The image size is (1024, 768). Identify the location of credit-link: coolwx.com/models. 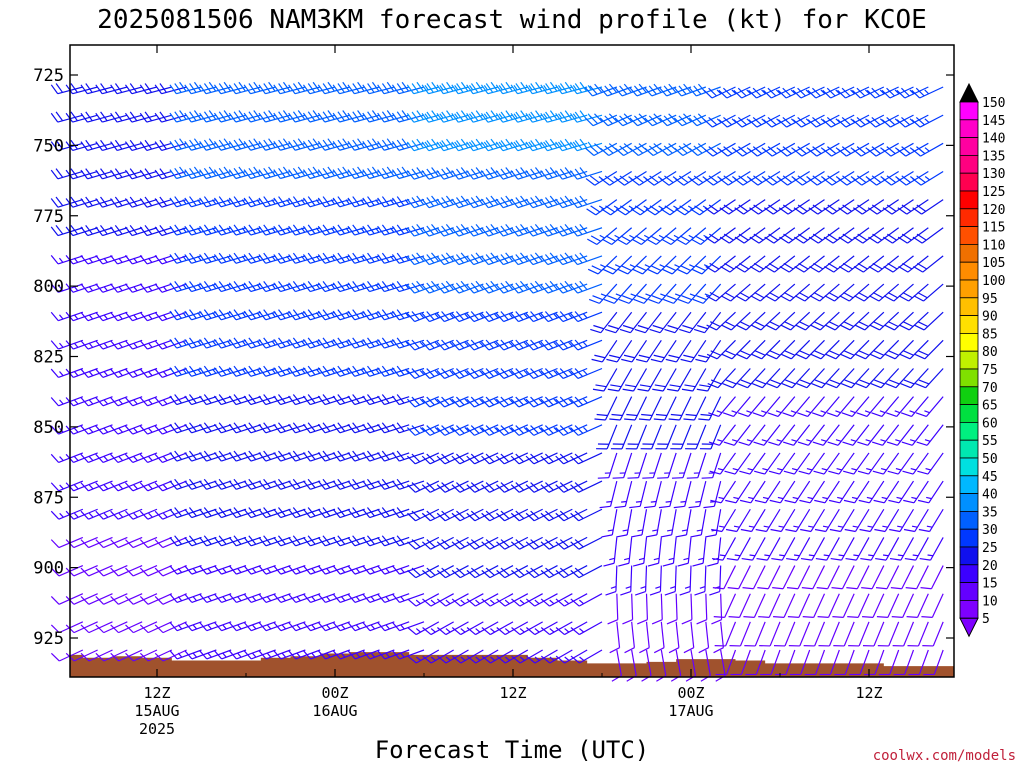
(944, 756).